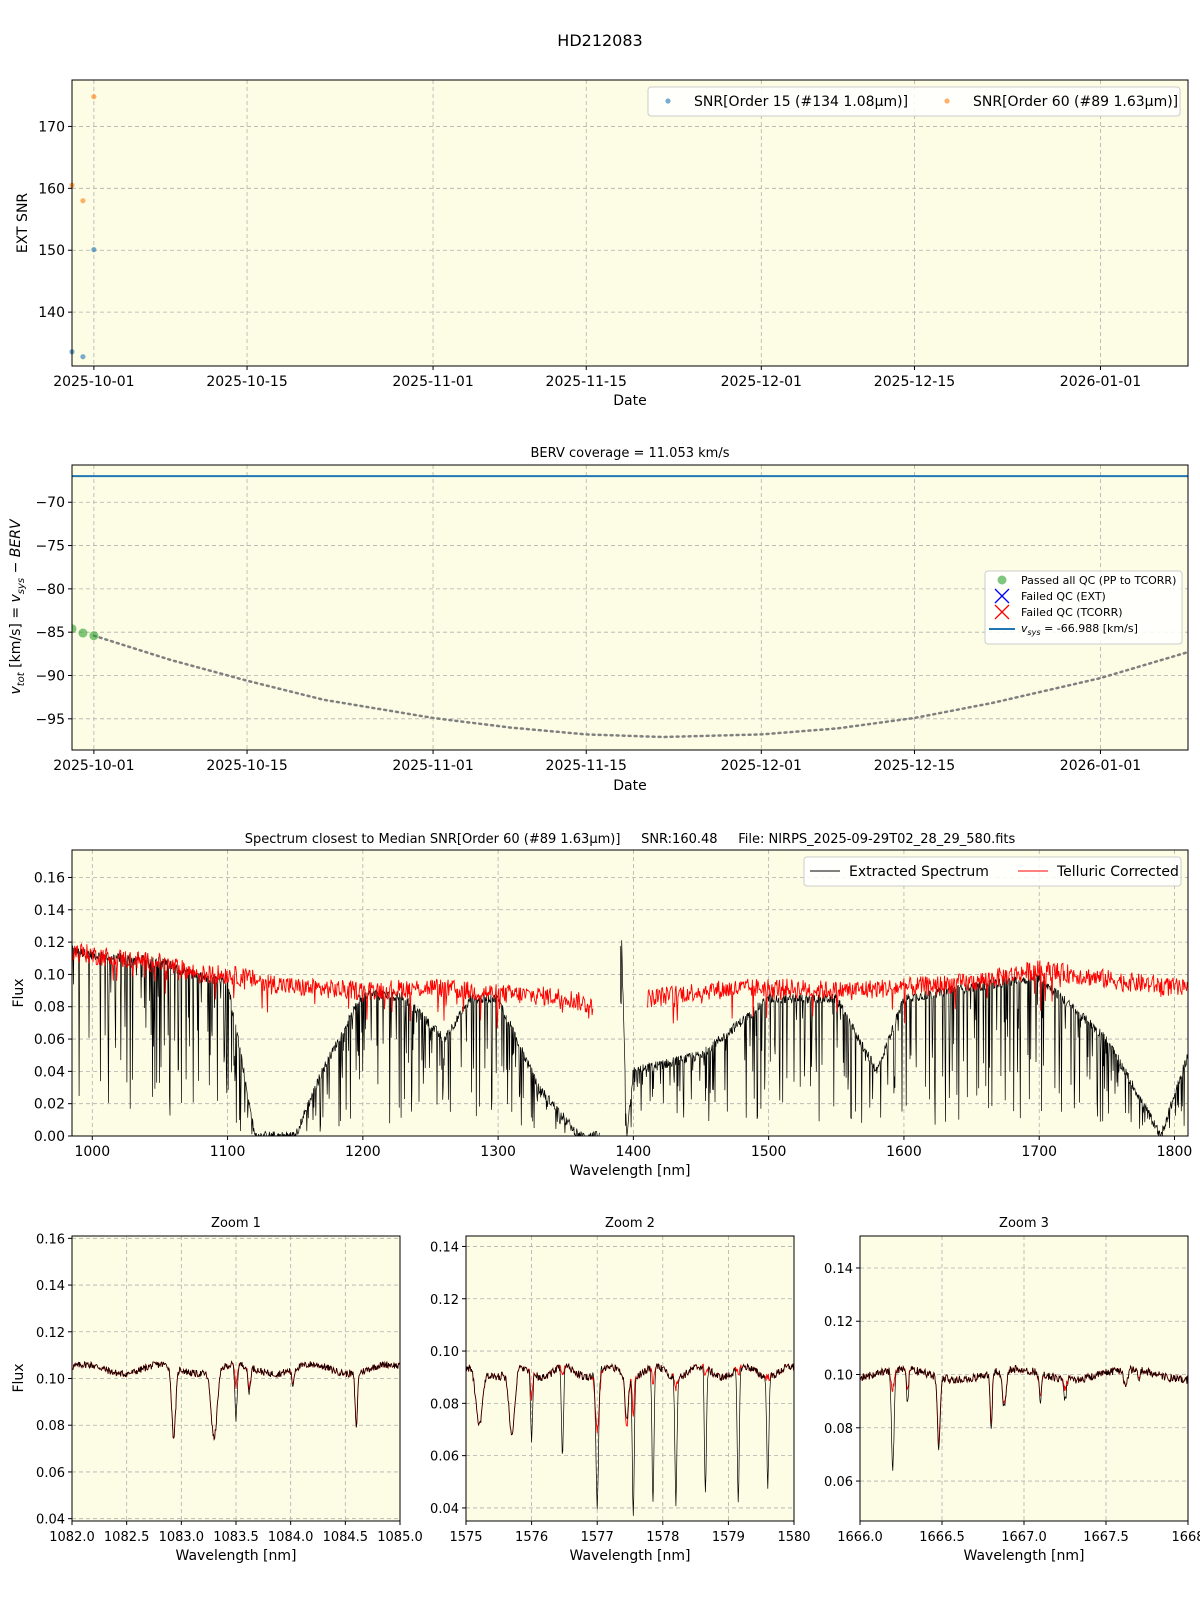 The image size is (1200, 1600). What do you see at coordinates (1024, 1537) in the screenshot?
I see `zoom3-x-tick-label: 1667.0` at bounding box center [1024, 1537].